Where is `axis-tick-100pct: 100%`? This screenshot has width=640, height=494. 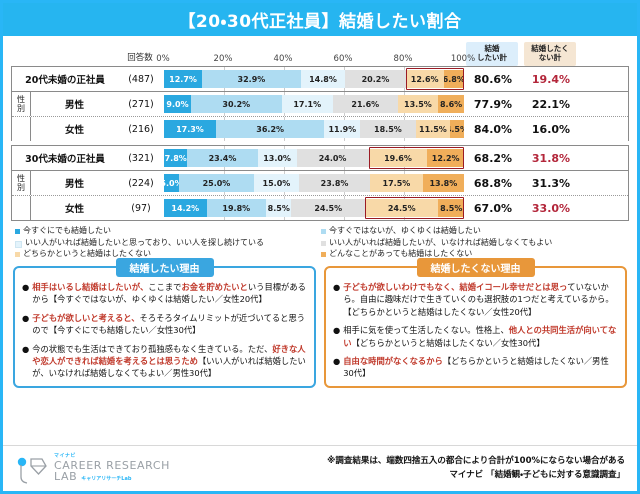
axis-tick-100pct: 100% is located at coordinates (463, 59).